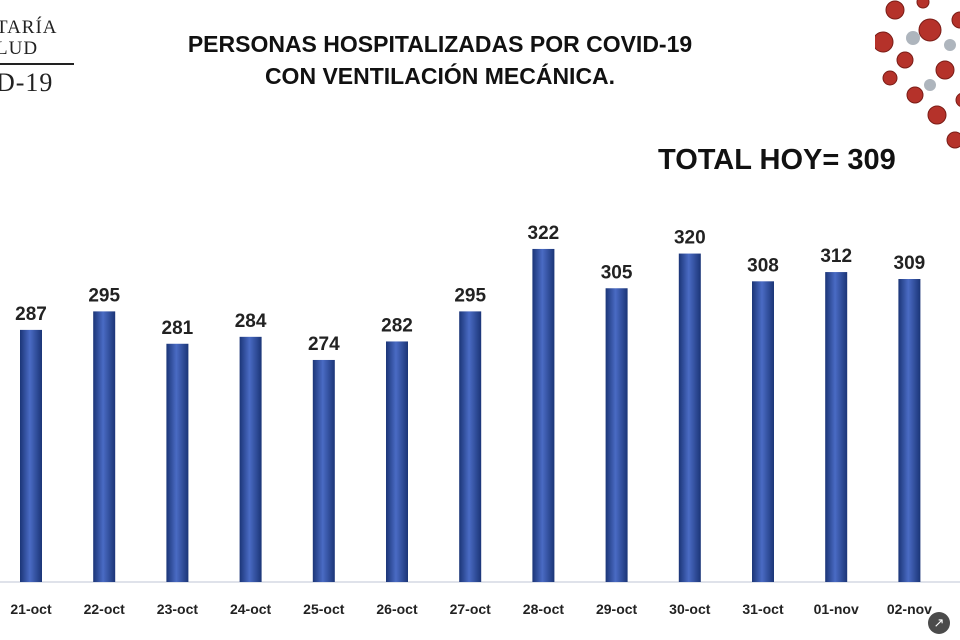 The height and width of the screenshot is (640, 960). I want to click on tick-label-27-oct: 27-oct, so click(471, 609).